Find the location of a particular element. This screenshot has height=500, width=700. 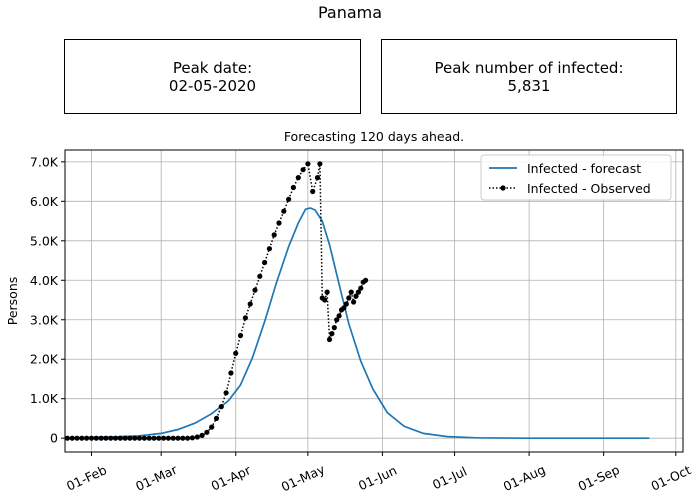

y-axis-label: Persons is located at coordinates (12, 301).